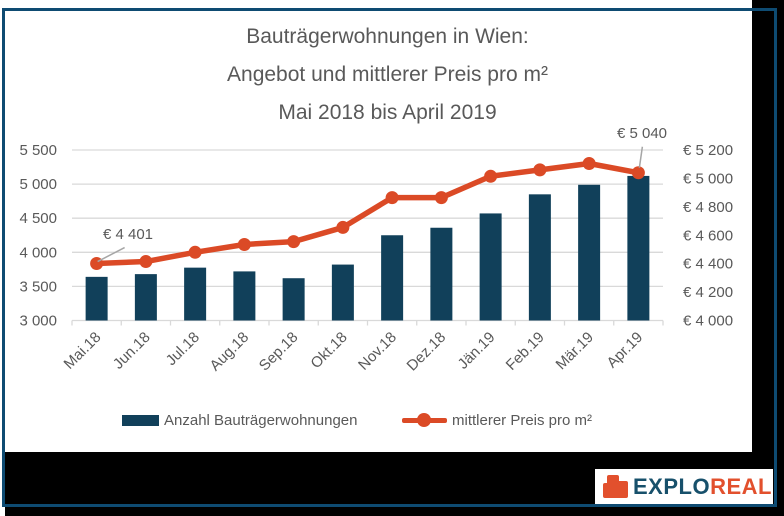  I want to click on right-axis-tick-label: € 5 000, so click(708, 178).